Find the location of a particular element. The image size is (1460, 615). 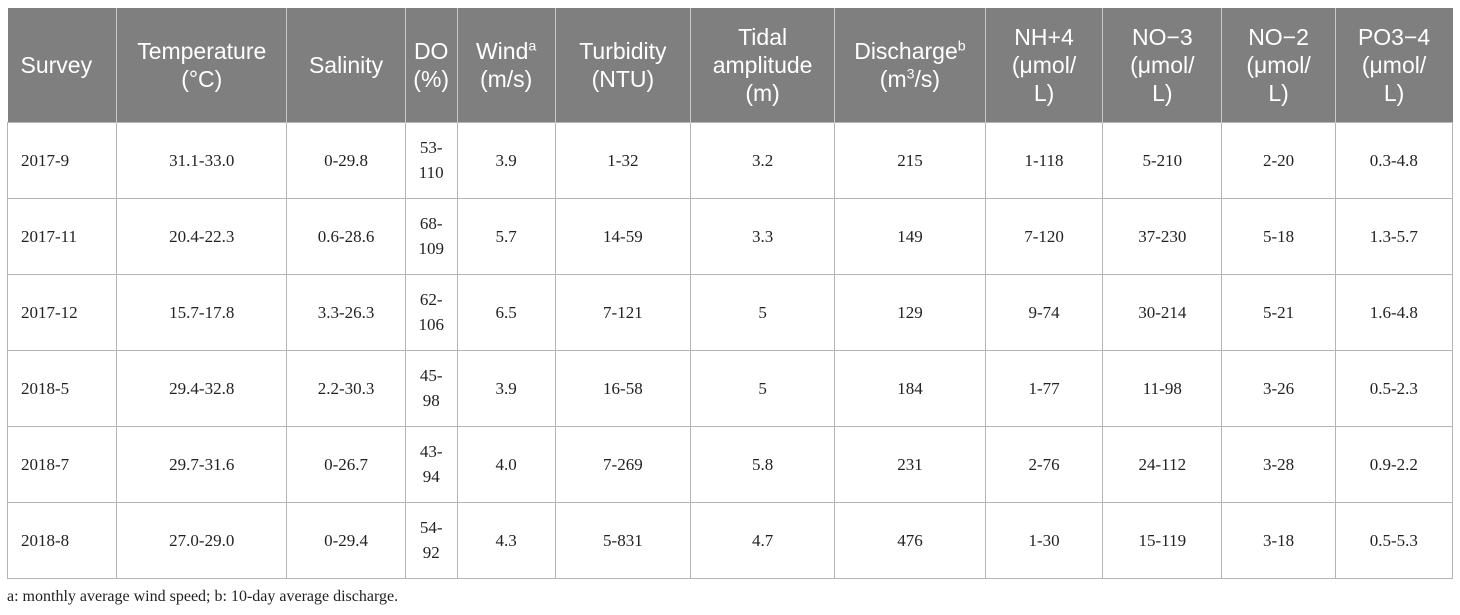

header-temperature: Temperature (°C) is located at coordinates (202, 65).